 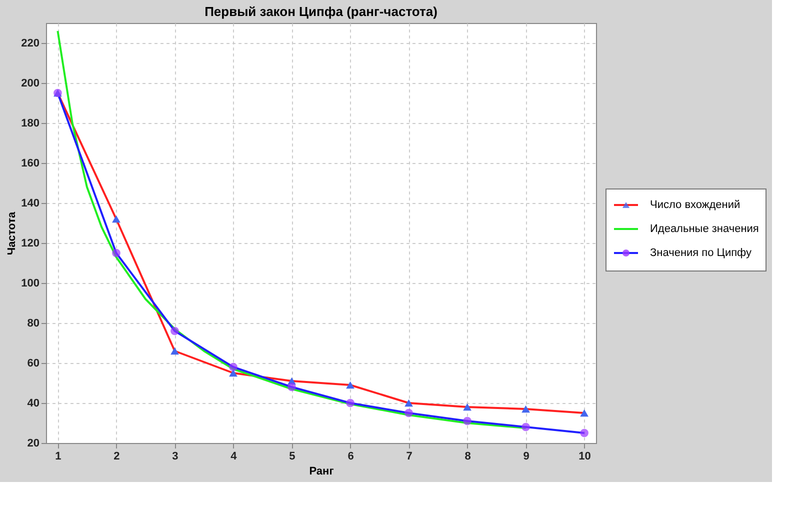 What do you see at coordinates (584, 456) in the screenshot?
I see `x-tick-label: 10` at bounding box center [584, 456].